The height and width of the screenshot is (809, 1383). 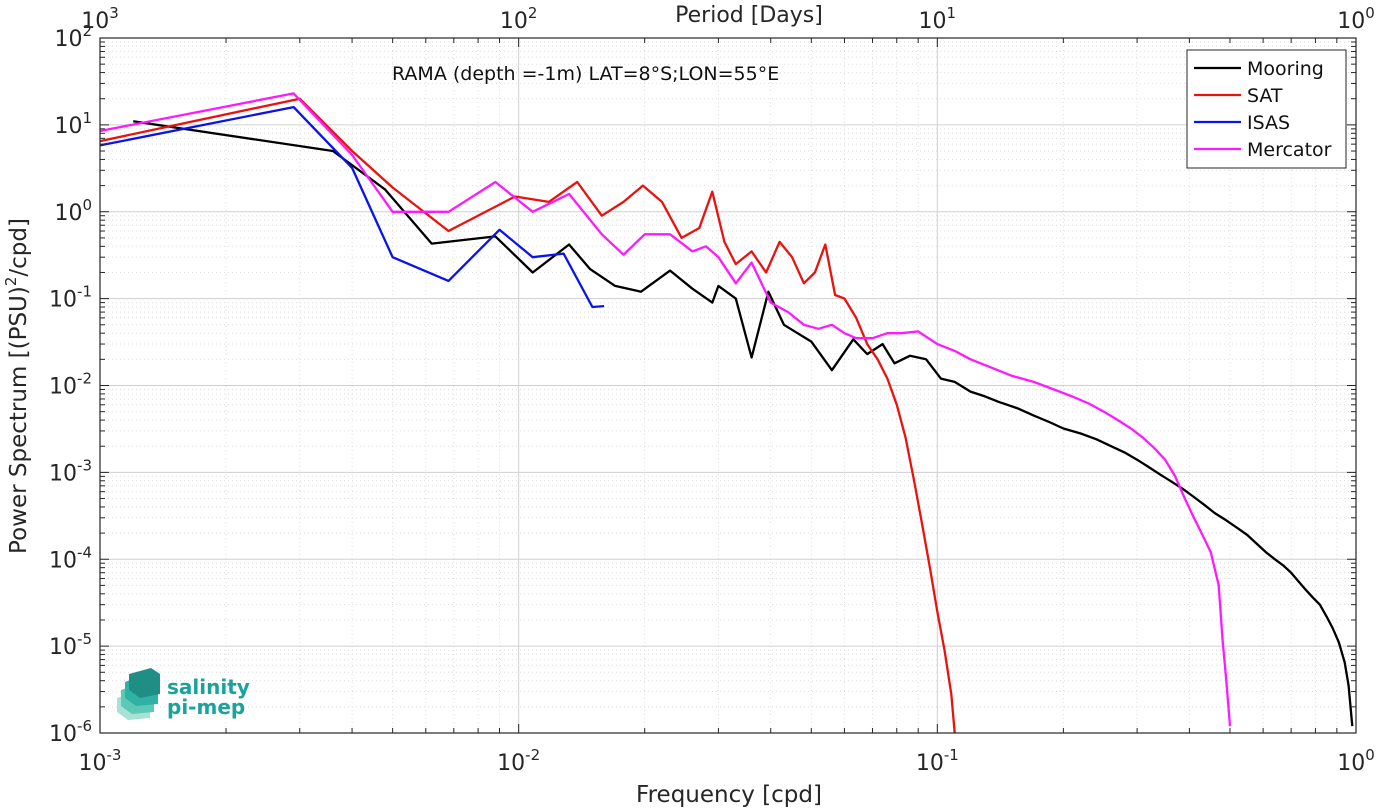 I want to click on y-tick-label: 10⁻¹, so click(x=70, y=298).